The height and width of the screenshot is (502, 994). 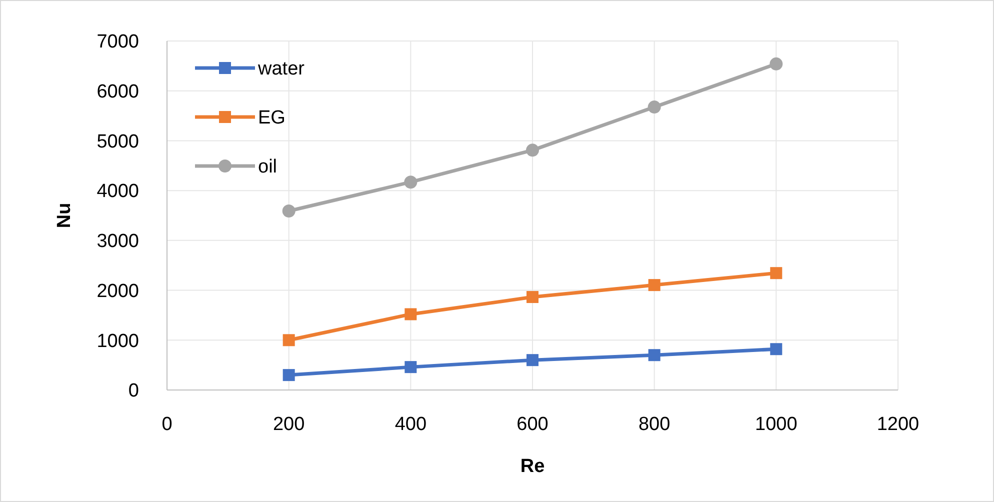 What do you see at coordinates (133, 391) in the screenshot?
I see `y-tick-label: 0` at bounding box center [133, 391].